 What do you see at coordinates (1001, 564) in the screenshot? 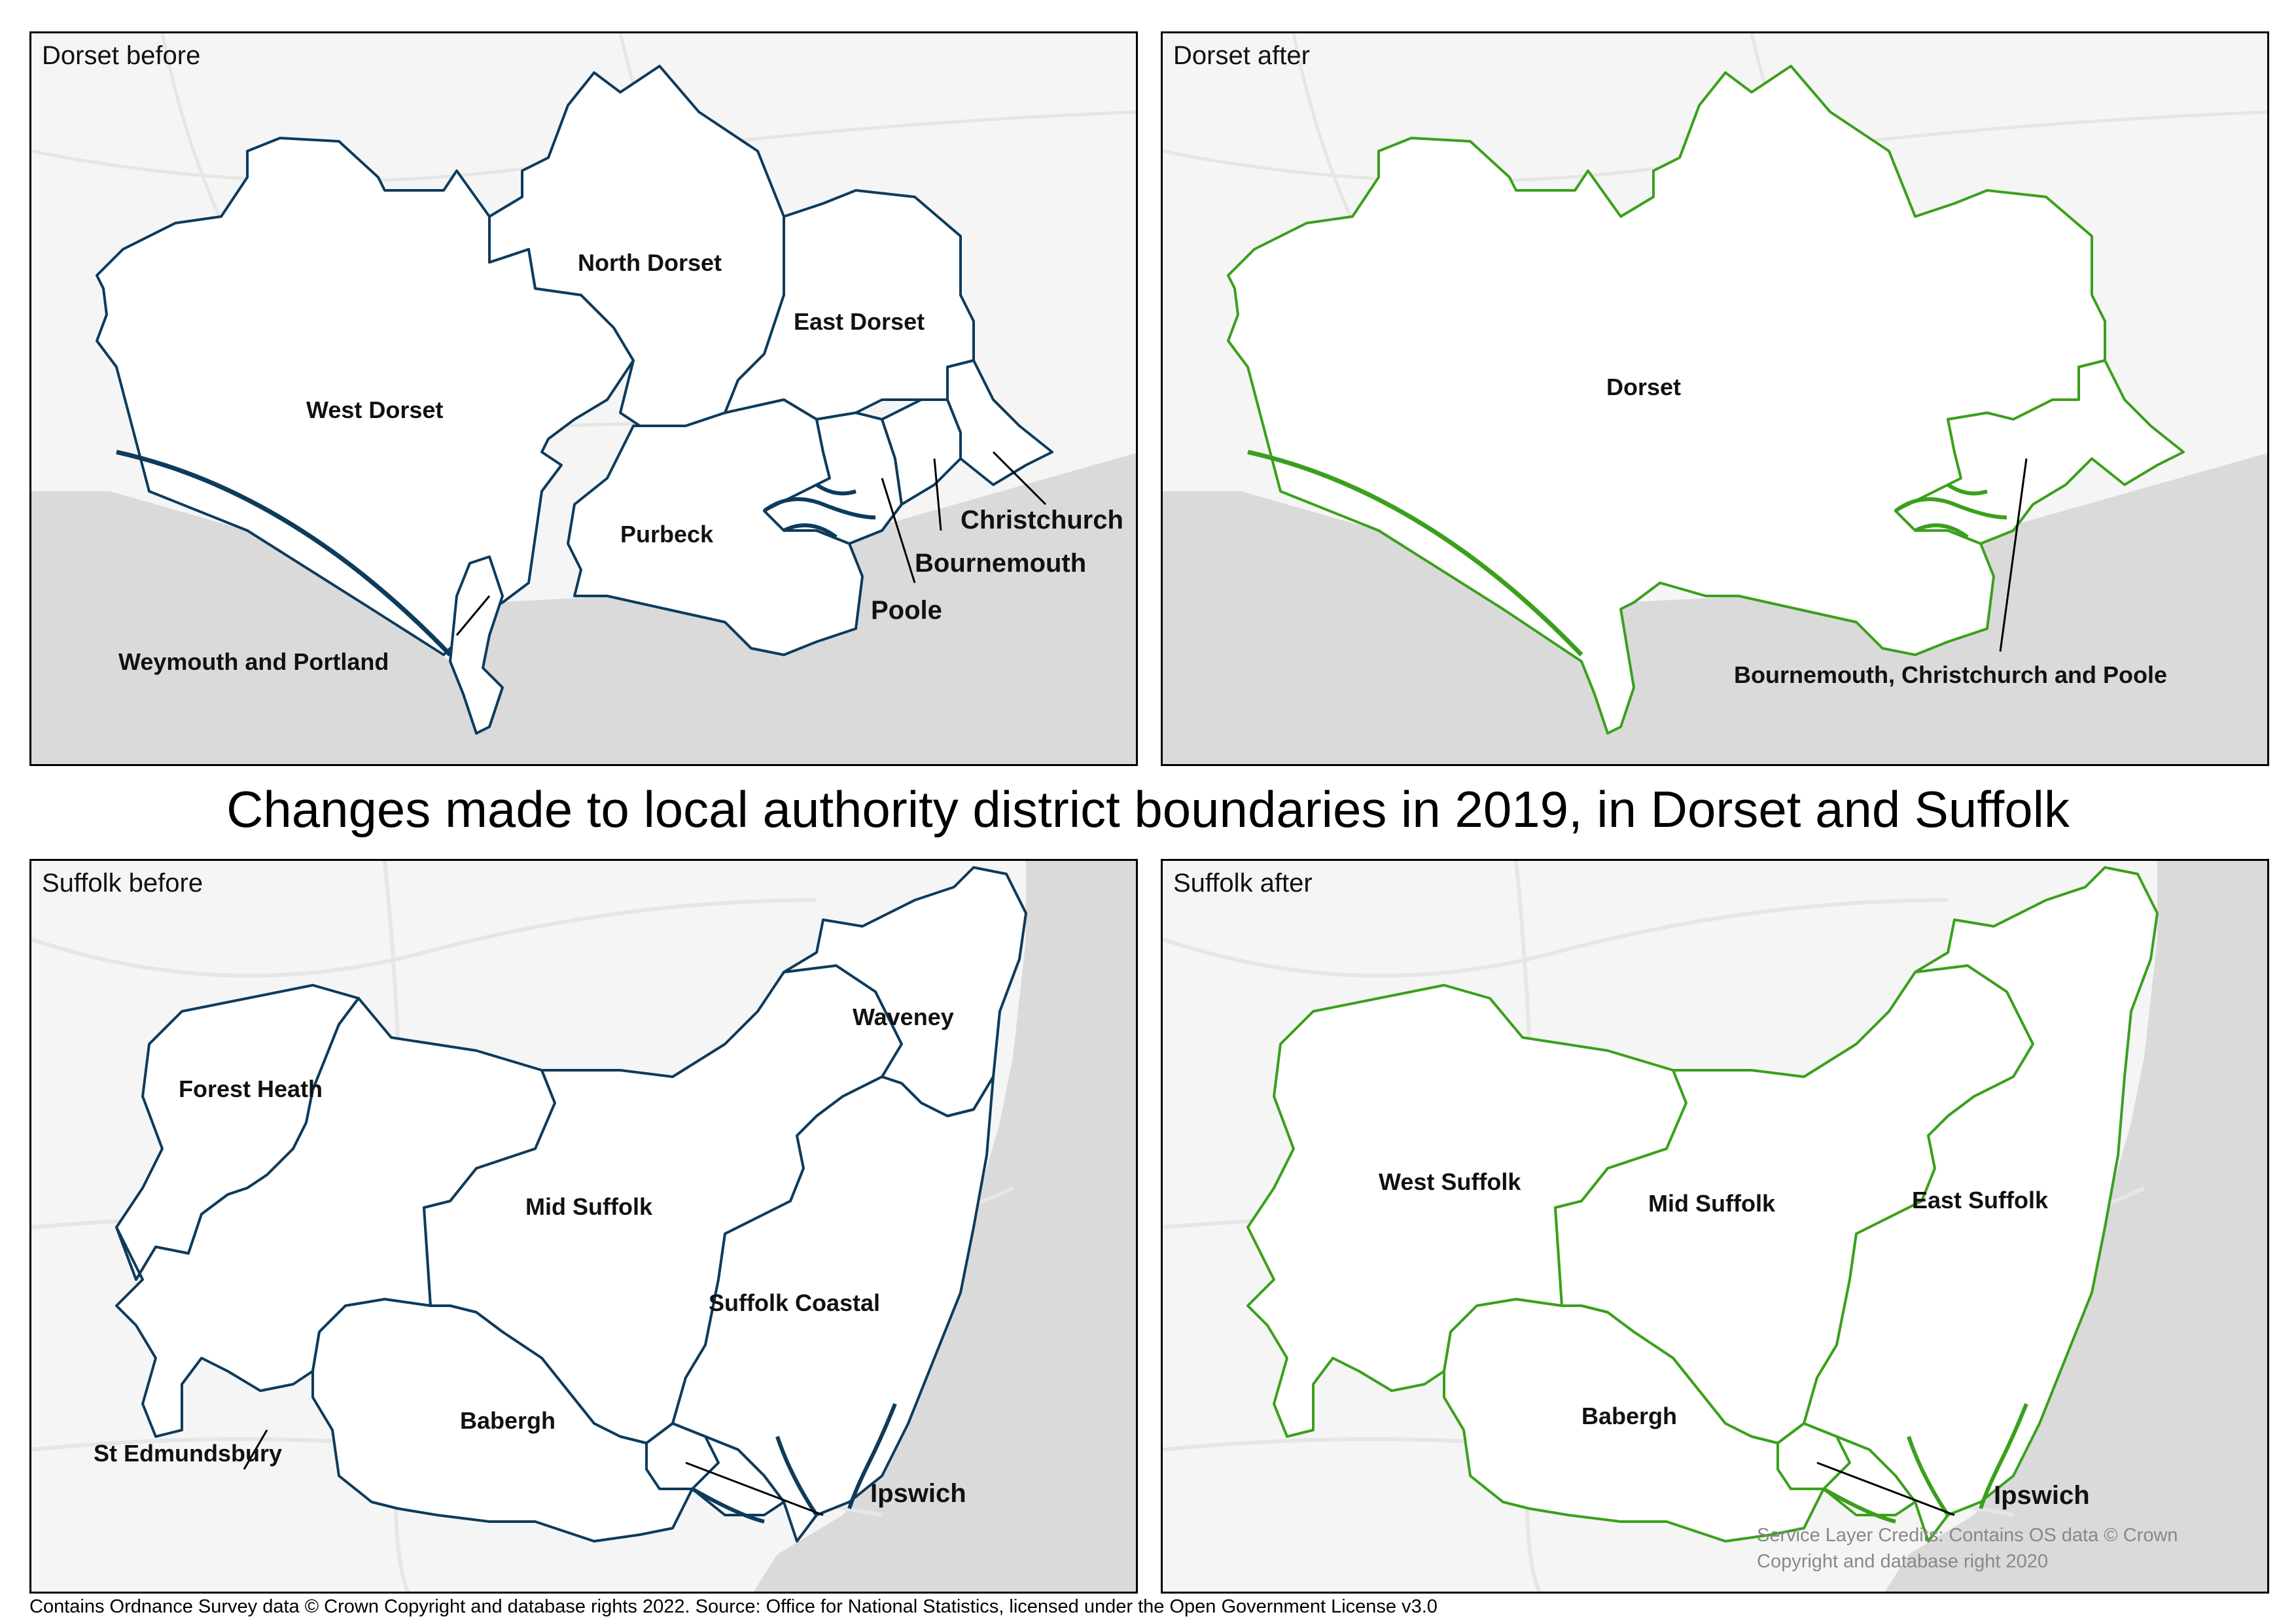
I see `label-bournemouth: Bournemouth` at bounding box center [1001, 564].